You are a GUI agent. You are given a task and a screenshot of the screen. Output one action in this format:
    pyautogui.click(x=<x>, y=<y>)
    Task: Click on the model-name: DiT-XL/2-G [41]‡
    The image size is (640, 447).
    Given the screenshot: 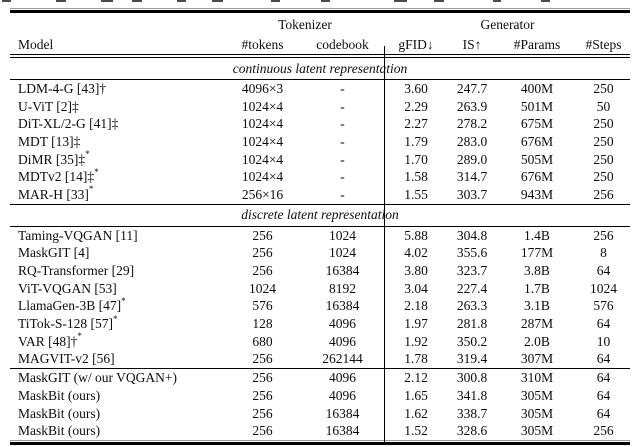 What is the action you would take?
    pyautogui.click(x=68, y=124)
    